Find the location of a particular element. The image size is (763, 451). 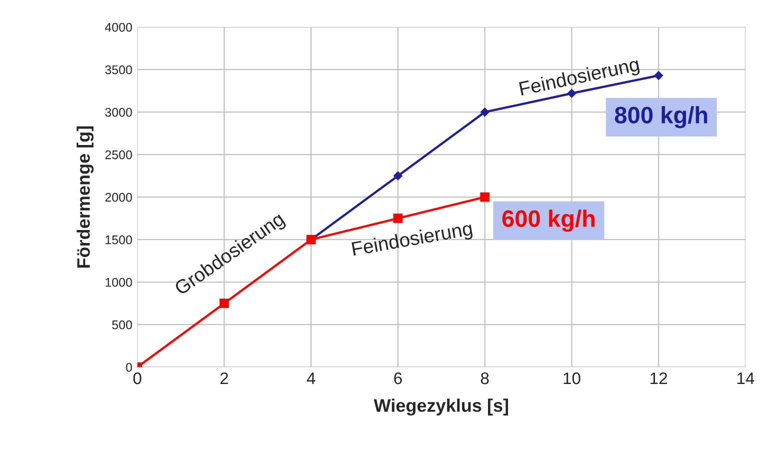

x-tick-label: 0 is located at coordinates (137, 378).